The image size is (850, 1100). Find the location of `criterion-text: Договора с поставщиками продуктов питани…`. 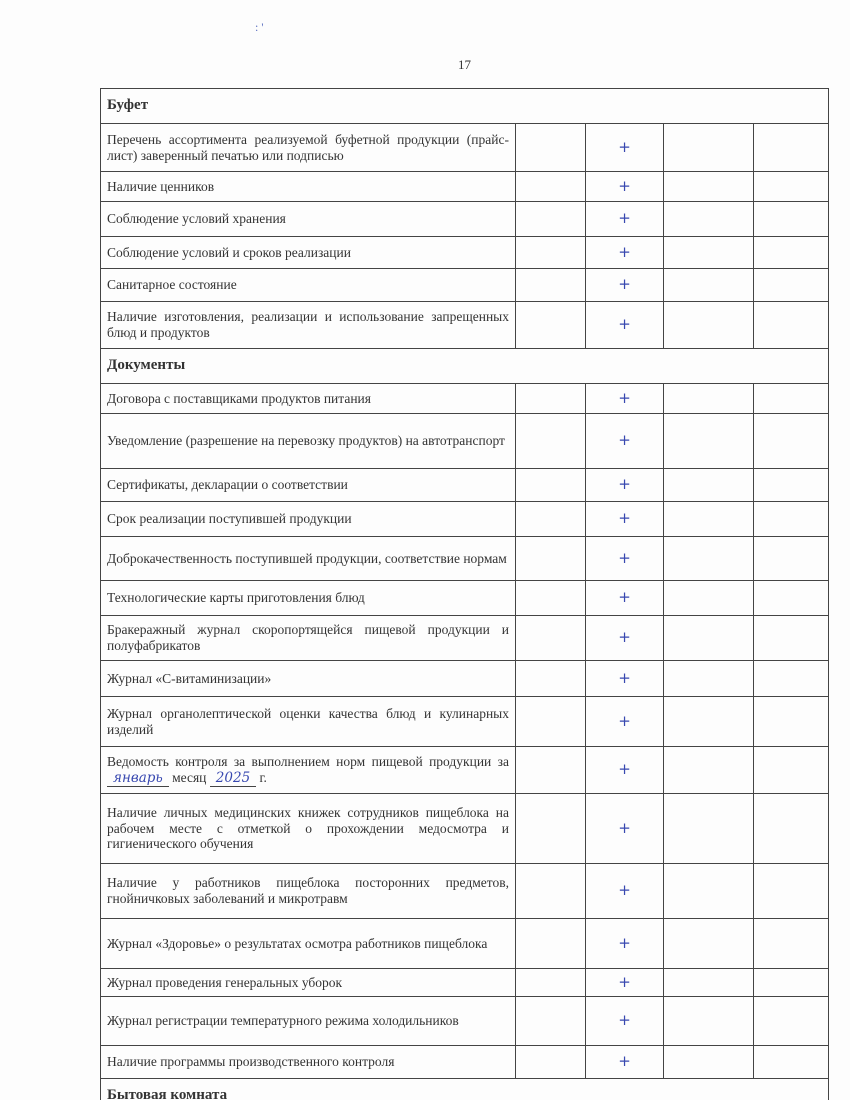

criterion-text: Договора с поставщиками продуктов питани… is located at coordinates (308, 398).